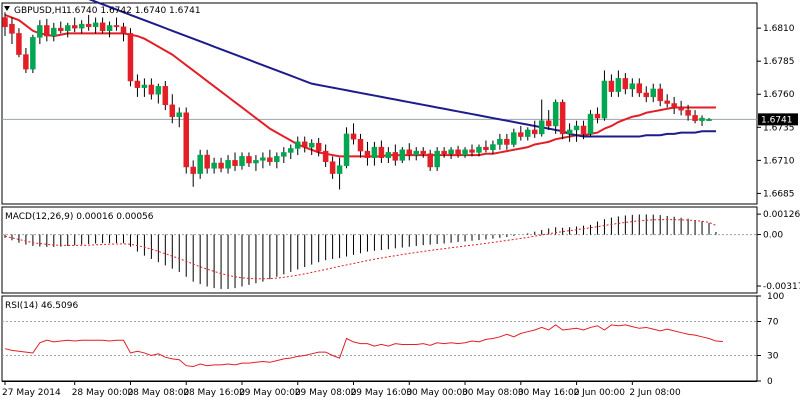 The height and width of the screenshot is (400, 800). Describe the element at coordinates (437, 393) in the screenshot. I see `time-axis-label: 30 May 00:00` at that location.